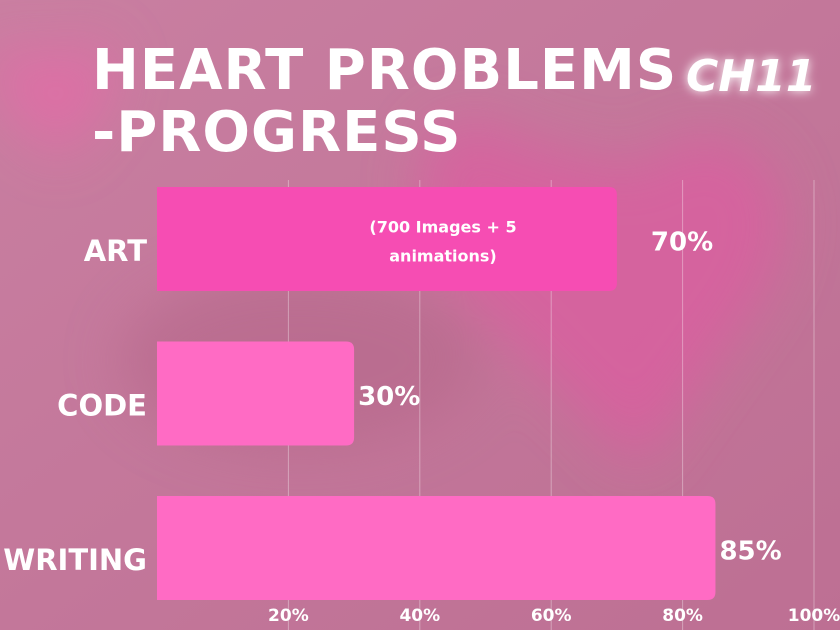 The image size is (840, 630). What do you see at coordinates (419, 616) in the screenshot?
I see `x-tick-label: 40%` at bounding box center [419, 616].